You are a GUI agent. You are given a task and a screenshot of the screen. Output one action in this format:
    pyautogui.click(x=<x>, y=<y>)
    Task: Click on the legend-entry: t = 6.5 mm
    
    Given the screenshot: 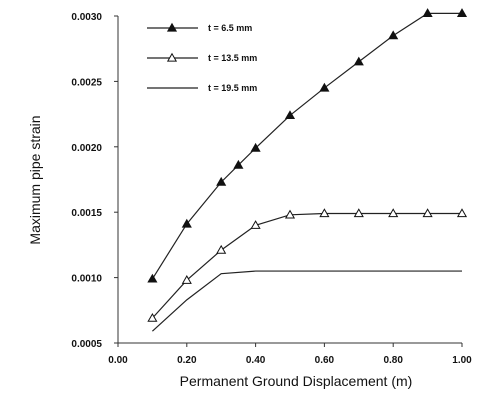 What is the action you would take?
    pyautogui.click(x=199, y=27)
    